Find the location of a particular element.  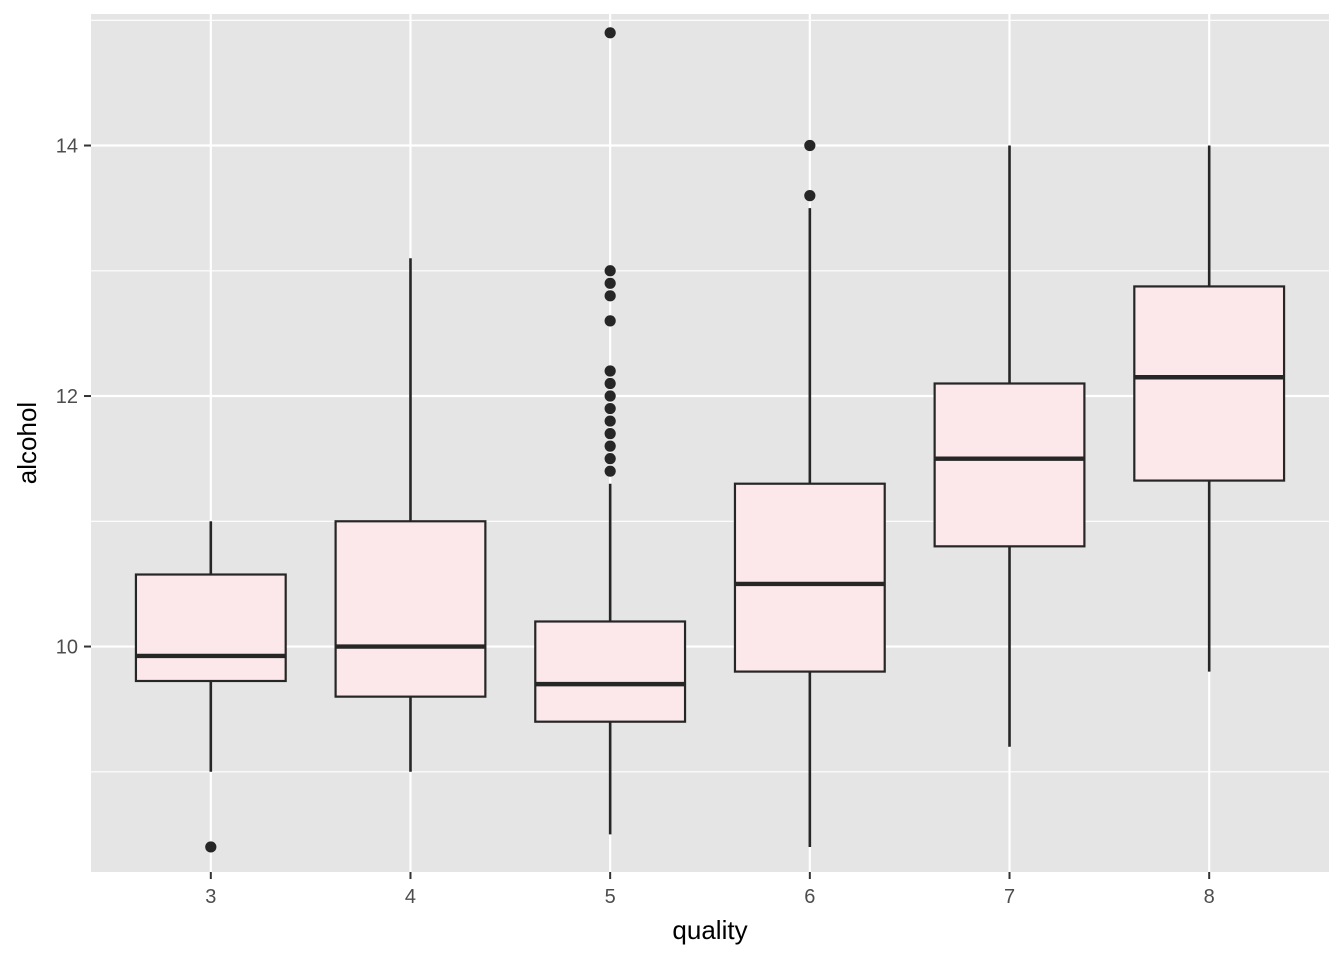

x-tick-label: 7 is located at coordinates (1009, 897).